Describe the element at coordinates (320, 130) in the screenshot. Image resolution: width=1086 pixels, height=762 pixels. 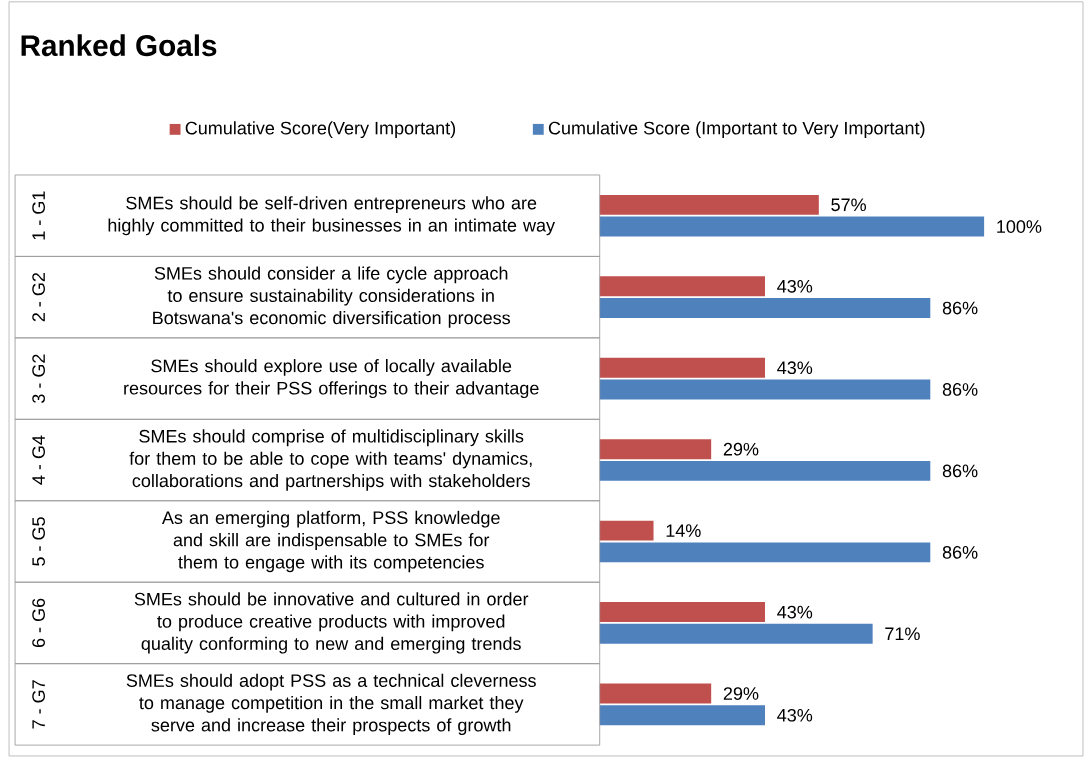
I see `legend-label: Cumulative Score(Very Important)` at that location.